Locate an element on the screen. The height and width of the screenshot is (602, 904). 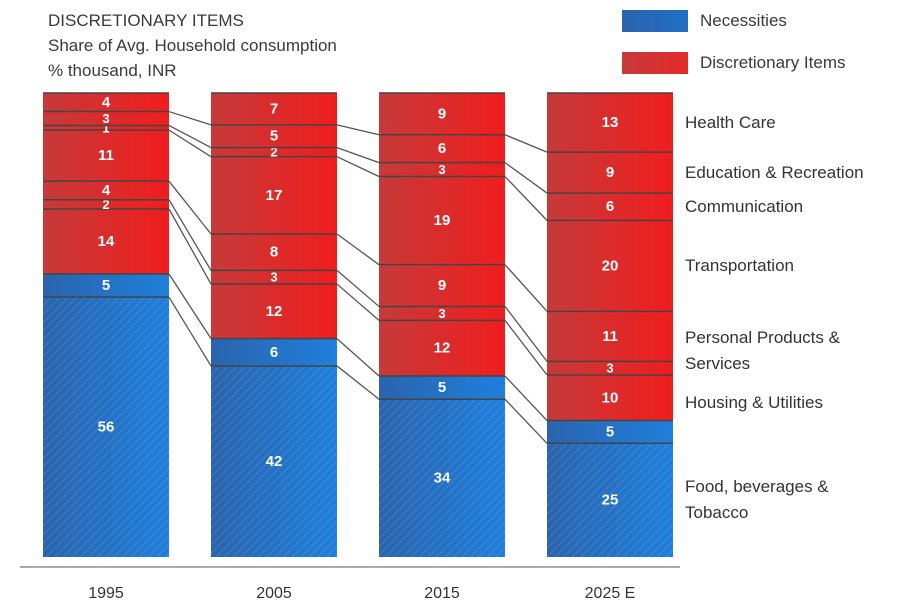
legend-item-necessities: Necessities is located at coordinates (733, 21).